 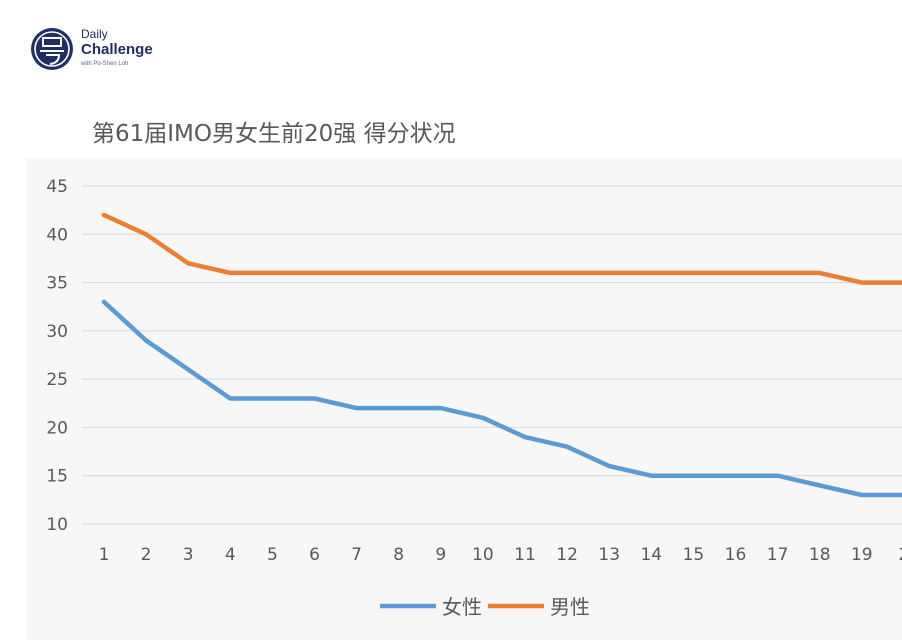 I want to click on legend: 女性 男性, so click(x=485, y=607).